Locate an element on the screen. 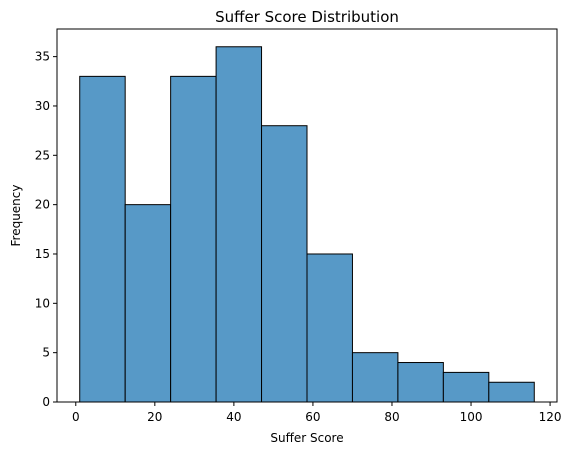 This screenshot has height=455, width=569. y-axis-label: Frequency is located at coordinates (16, 216).